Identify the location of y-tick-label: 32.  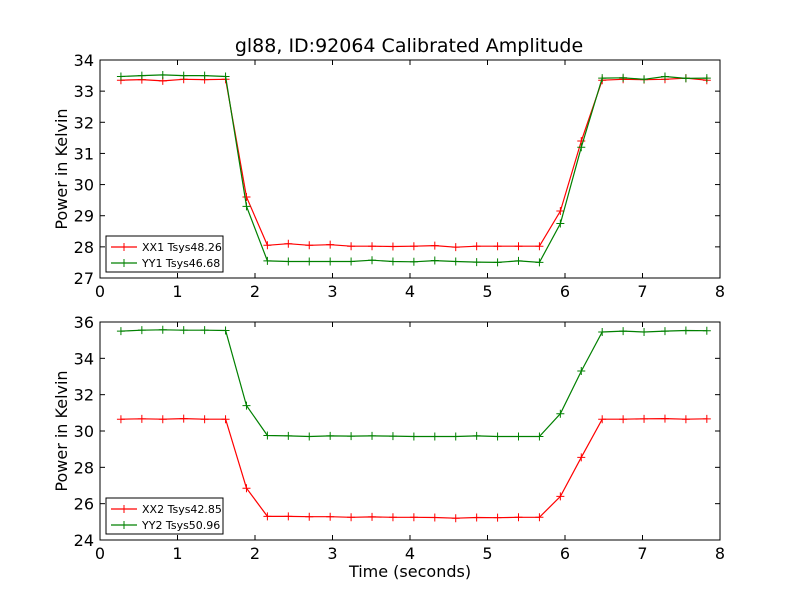
(84, 395).